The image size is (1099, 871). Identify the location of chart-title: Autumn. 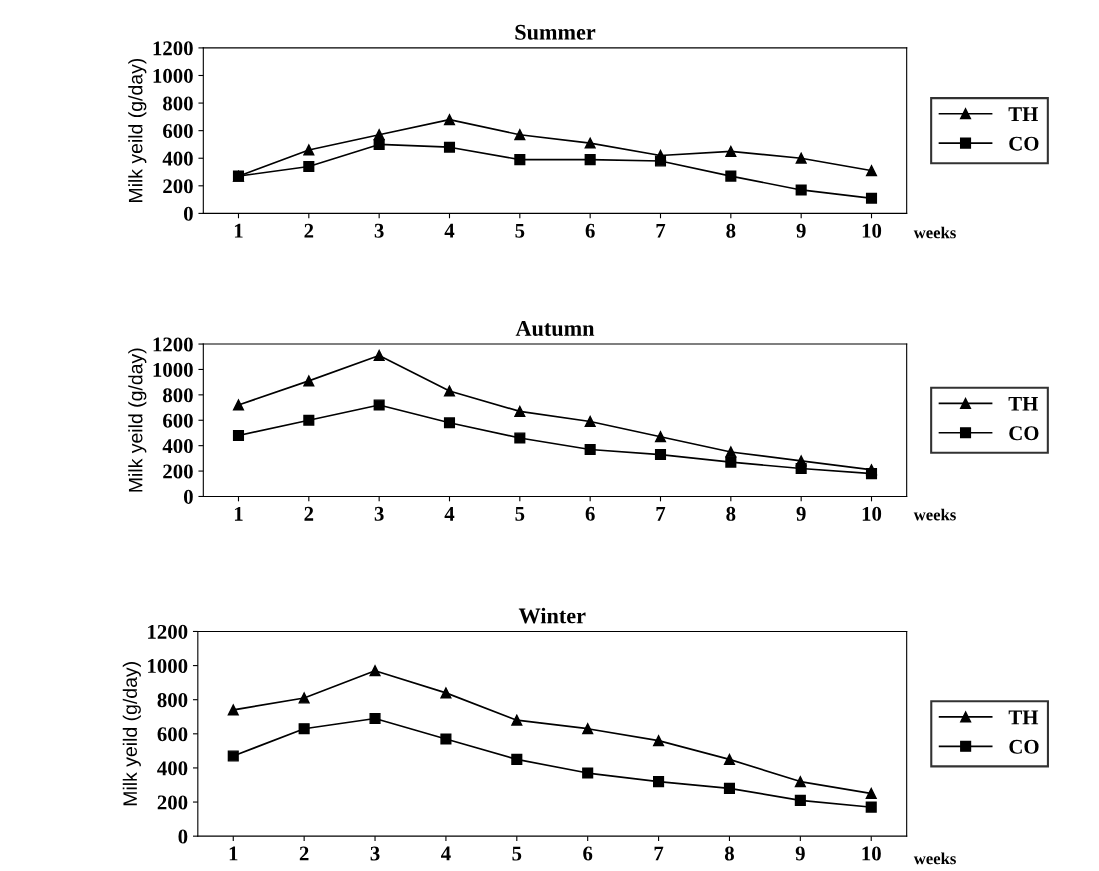
(555, 328).